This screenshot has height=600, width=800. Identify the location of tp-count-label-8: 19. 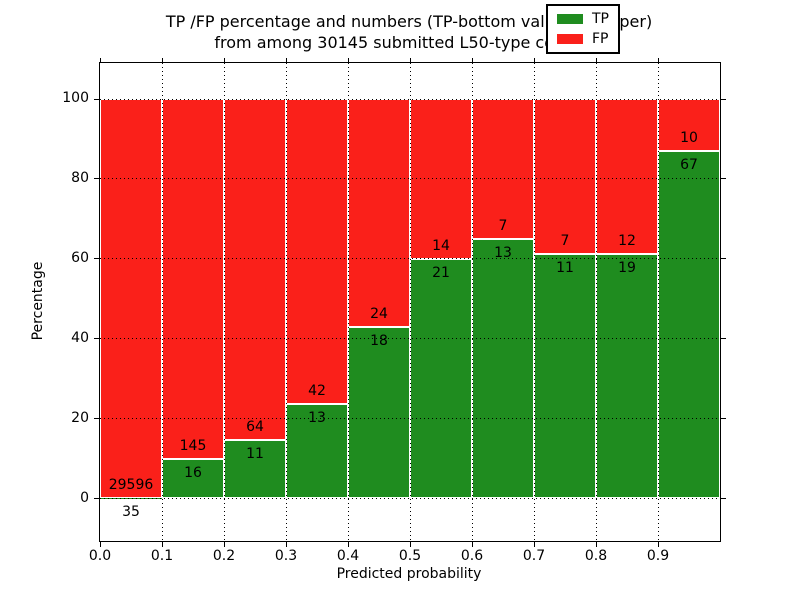
(627, 267).